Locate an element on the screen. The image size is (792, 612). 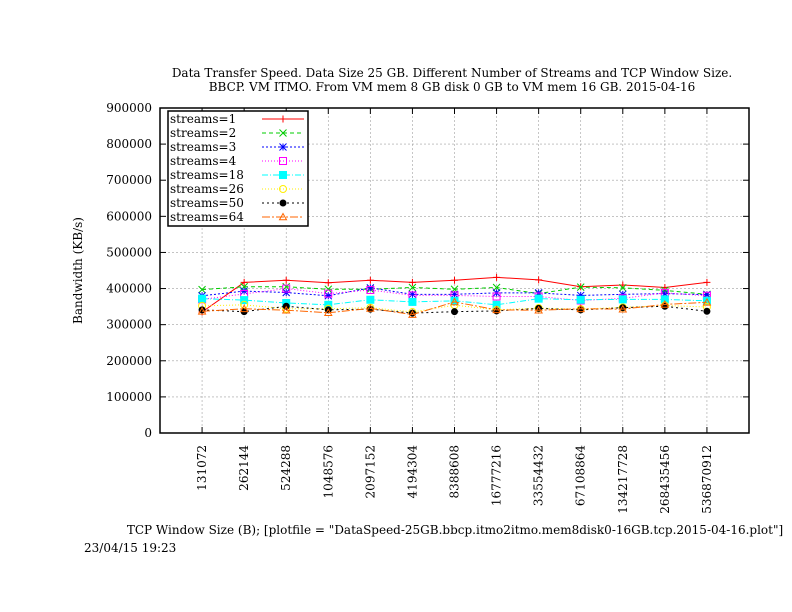
y-axis-label: Bandwidth (KB/s) is located at coordinates (78, 270).